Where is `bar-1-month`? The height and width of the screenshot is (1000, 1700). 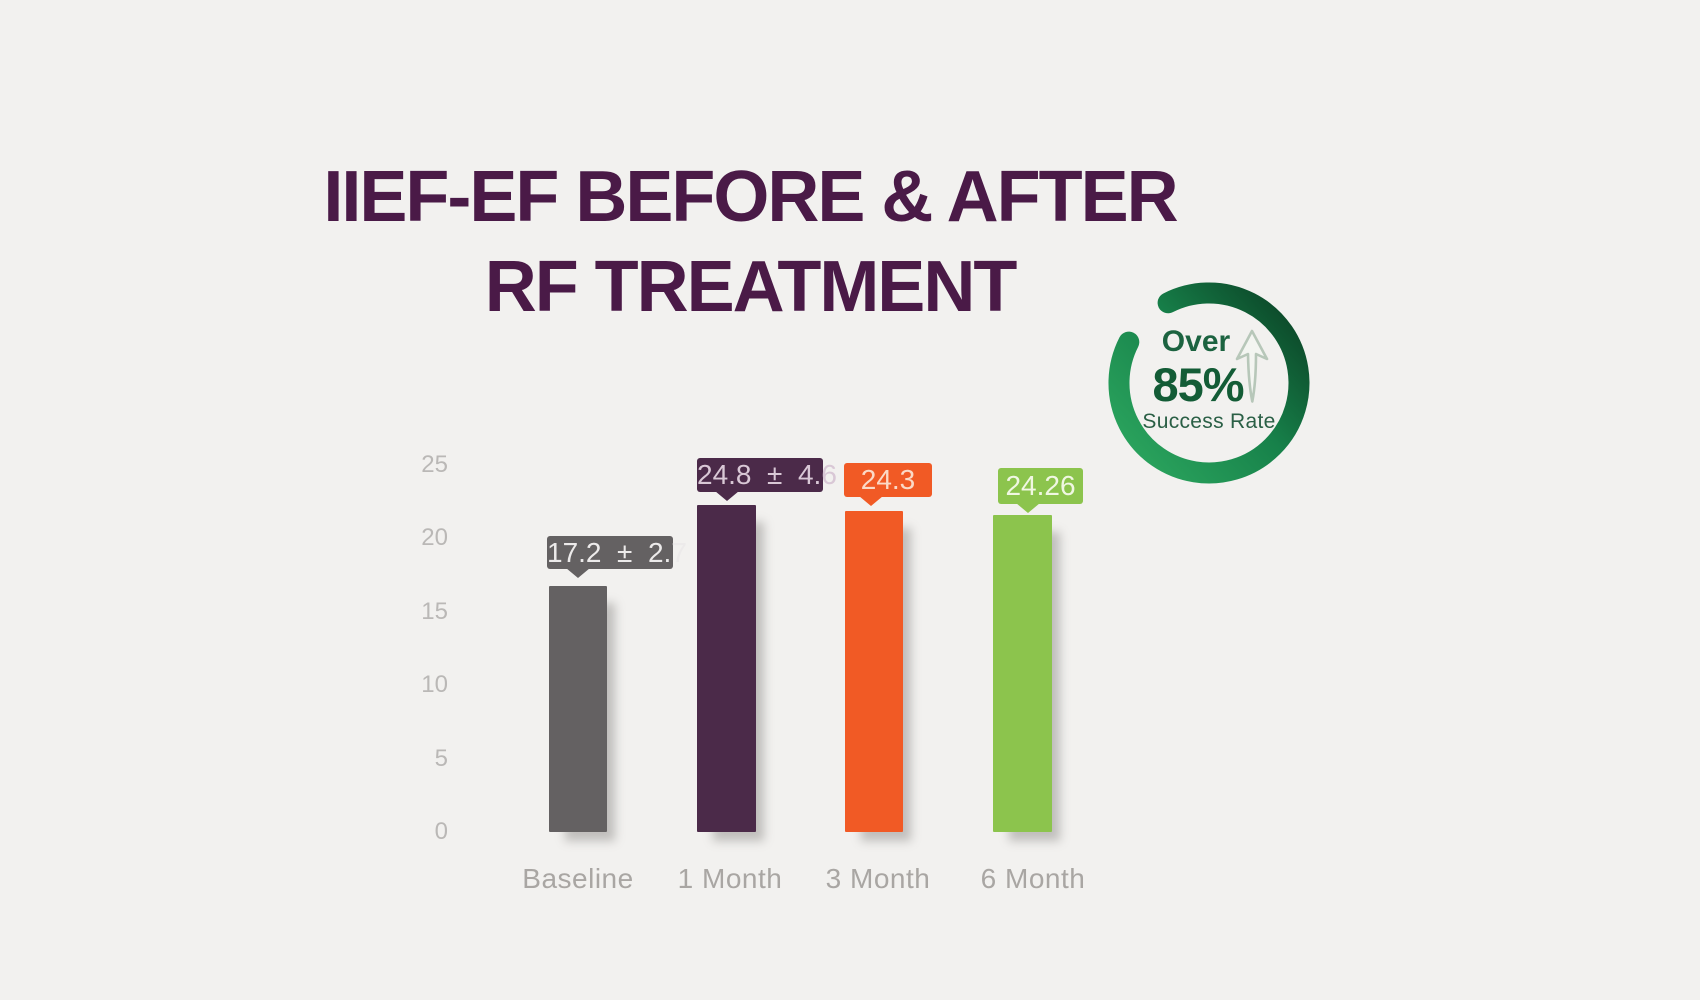 bar-1-month is located at coordinates (726, 668).